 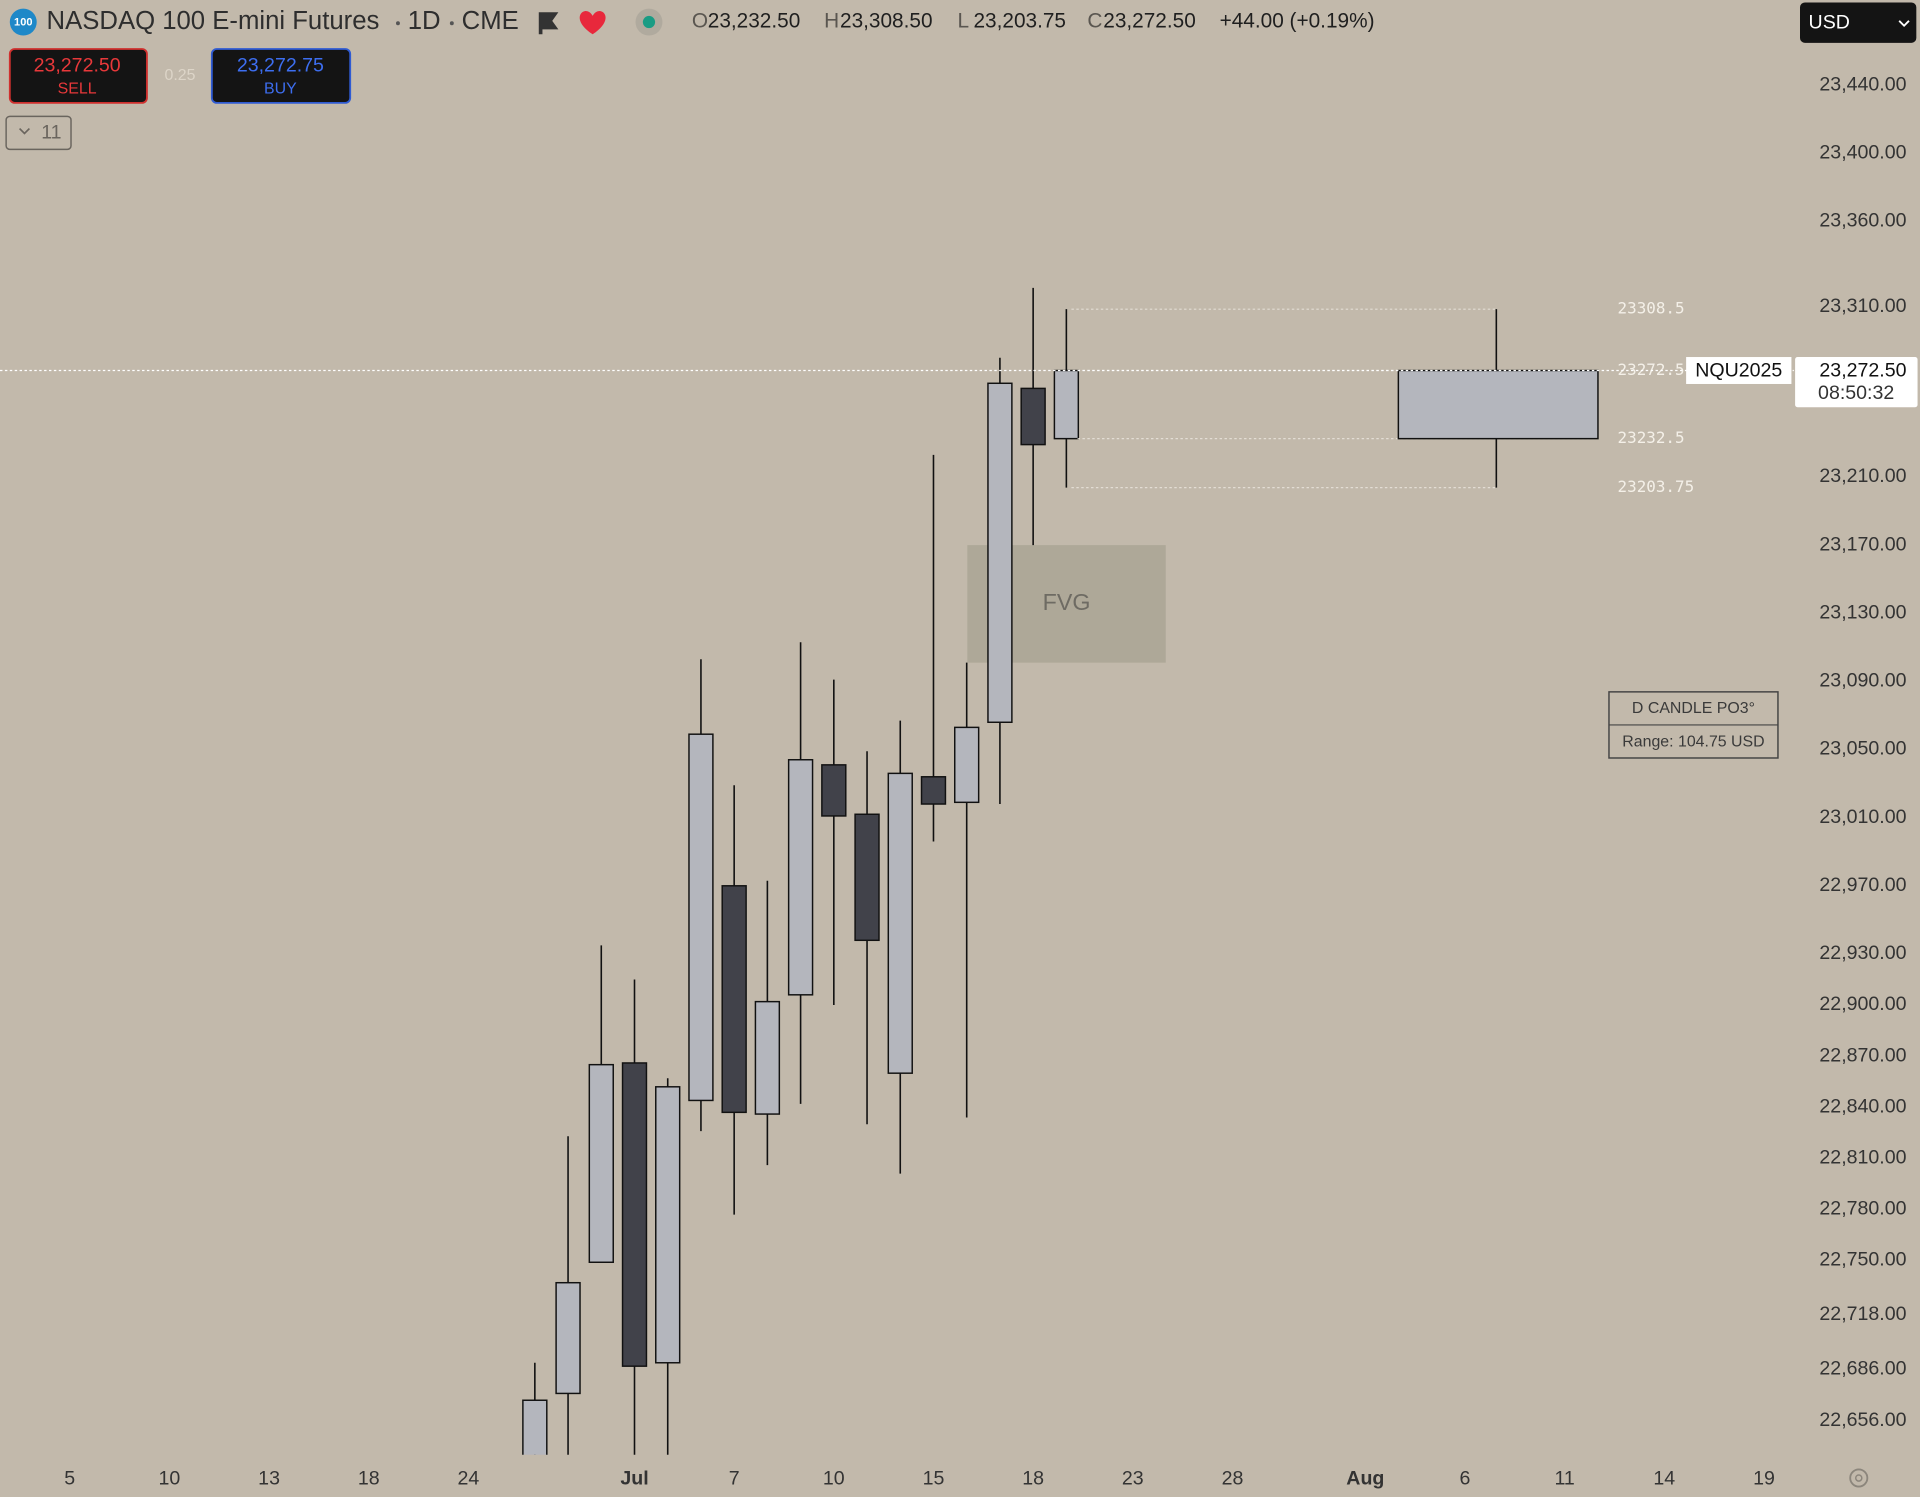 What do you see at coordinates (1862, 1004) in the screenshot?
I see `y-tick-label: 22,900.00` at bounding box center [1862, 1004].